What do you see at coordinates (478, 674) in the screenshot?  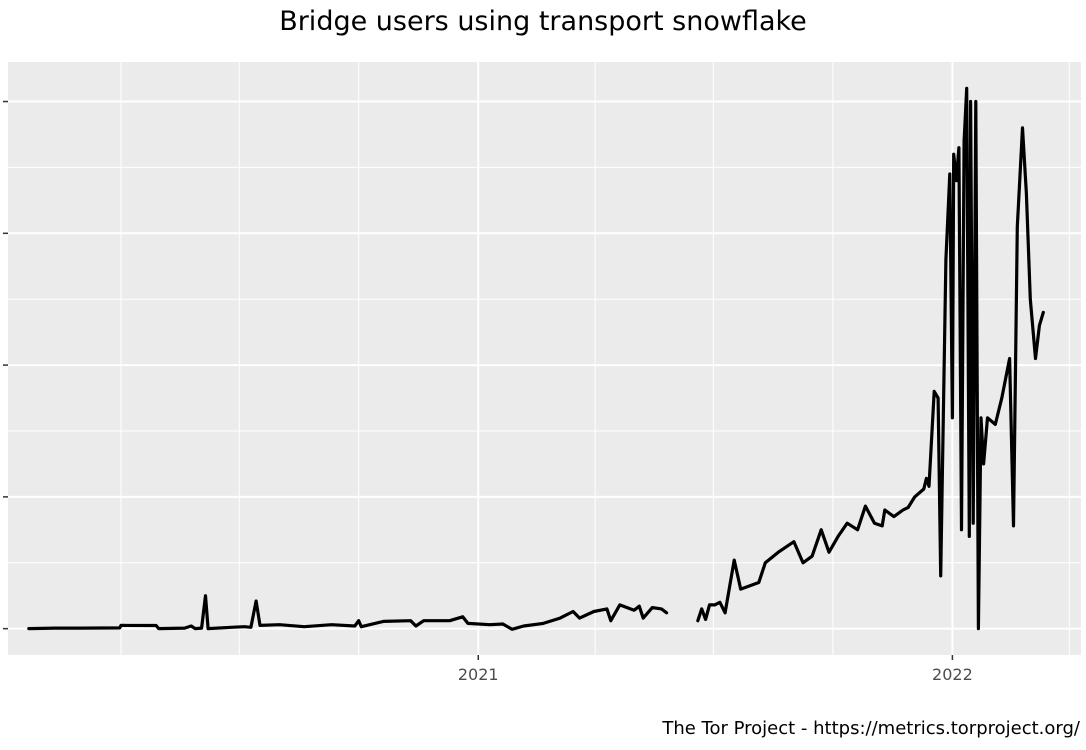 I see `x-tick-label: 2021` at bounding box center [478, 674].